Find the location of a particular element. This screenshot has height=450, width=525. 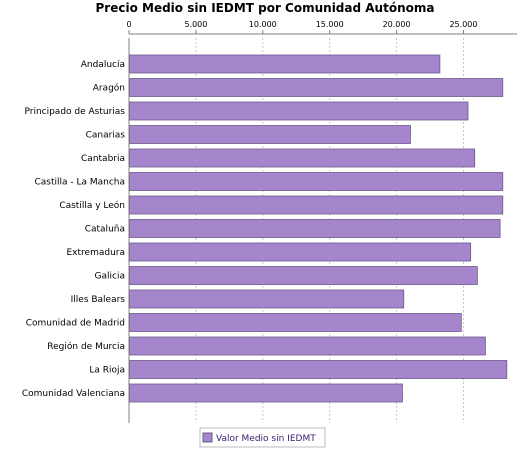

category-label: Andalucía is located at coordinates (103, 65).